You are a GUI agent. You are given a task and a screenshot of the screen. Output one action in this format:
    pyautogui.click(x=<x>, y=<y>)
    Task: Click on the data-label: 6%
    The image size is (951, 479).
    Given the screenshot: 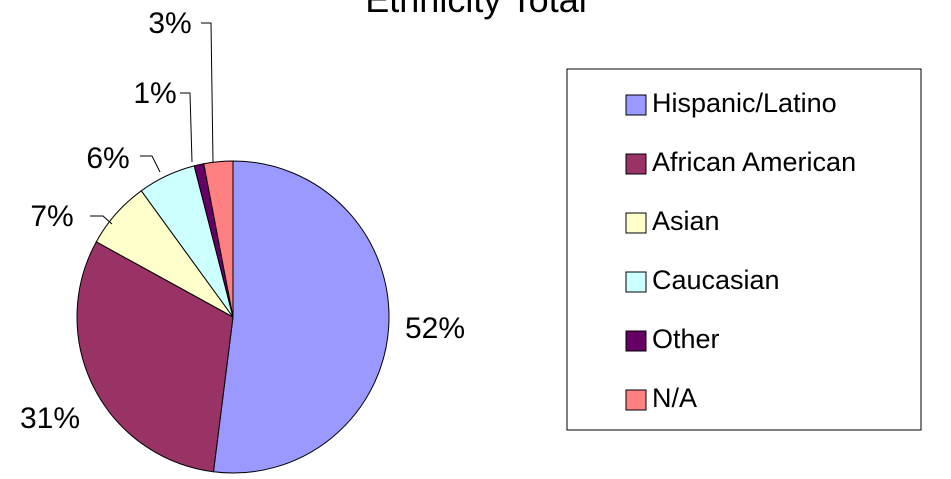 What is the action you would take?
    pyautogui.click(x=107, y=158)
    